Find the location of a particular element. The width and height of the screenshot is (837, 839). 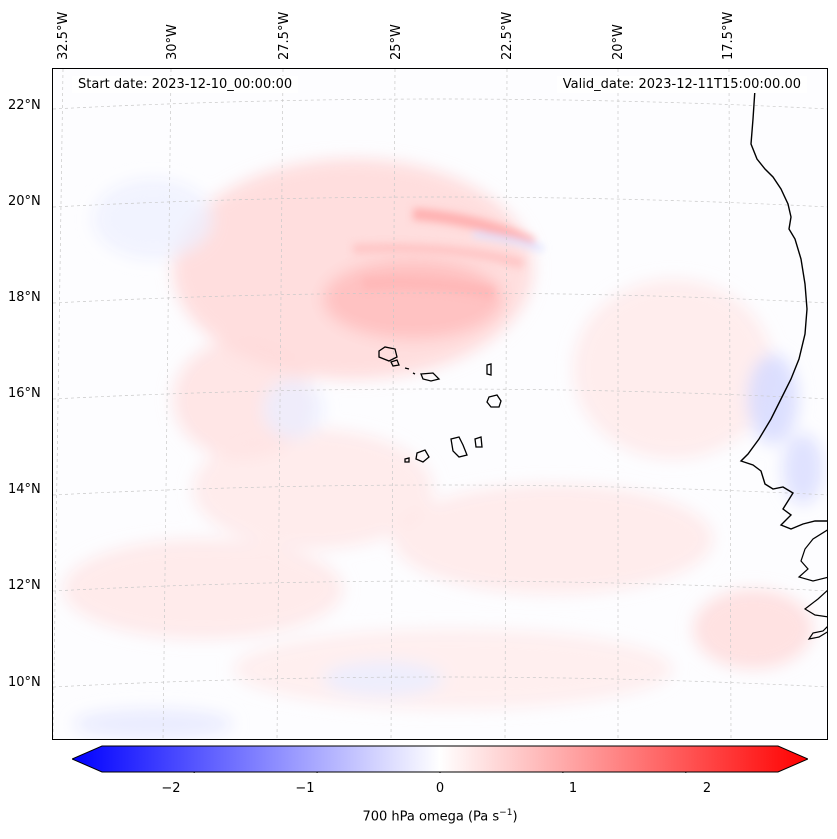

start-date-label: Start date: 2023-12-10_00:00:00 is located at coordinates (185, 84).